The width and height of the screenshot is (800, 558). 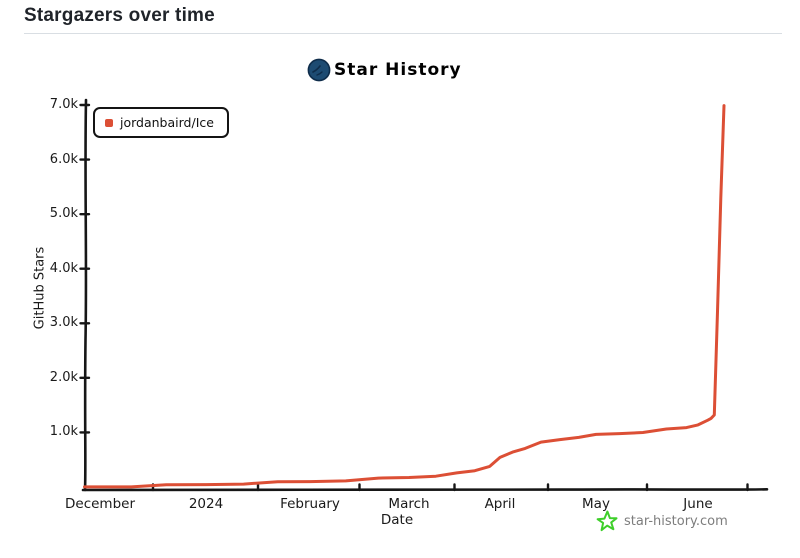 I want to click on legend-series-marker, so click(x=109, y=122).